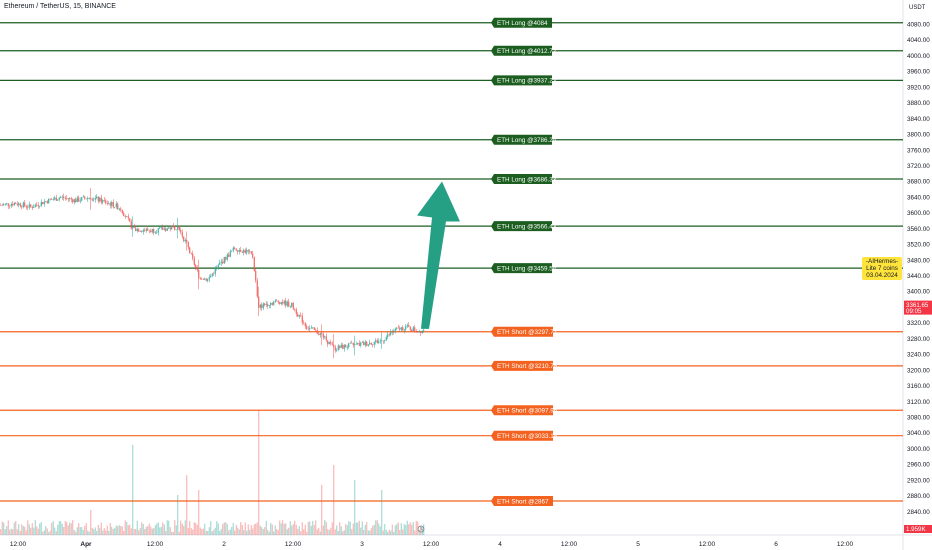 Image resolution: width=932 pixels, height=550 pixels. Describe the element at coordinates (917, 8) in the screenshot. I see `currency-label: USDT` at that location.